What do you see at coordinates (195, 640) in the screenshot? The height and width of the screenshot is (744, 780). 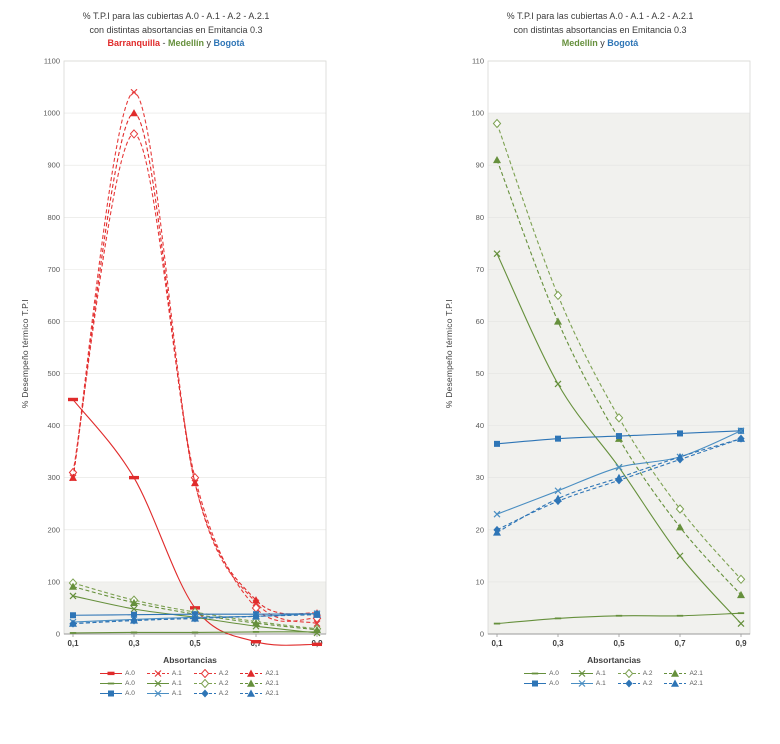 I see `x-tick-labels: 0,10,30,50,70,9` at bounding box center [195, 640].